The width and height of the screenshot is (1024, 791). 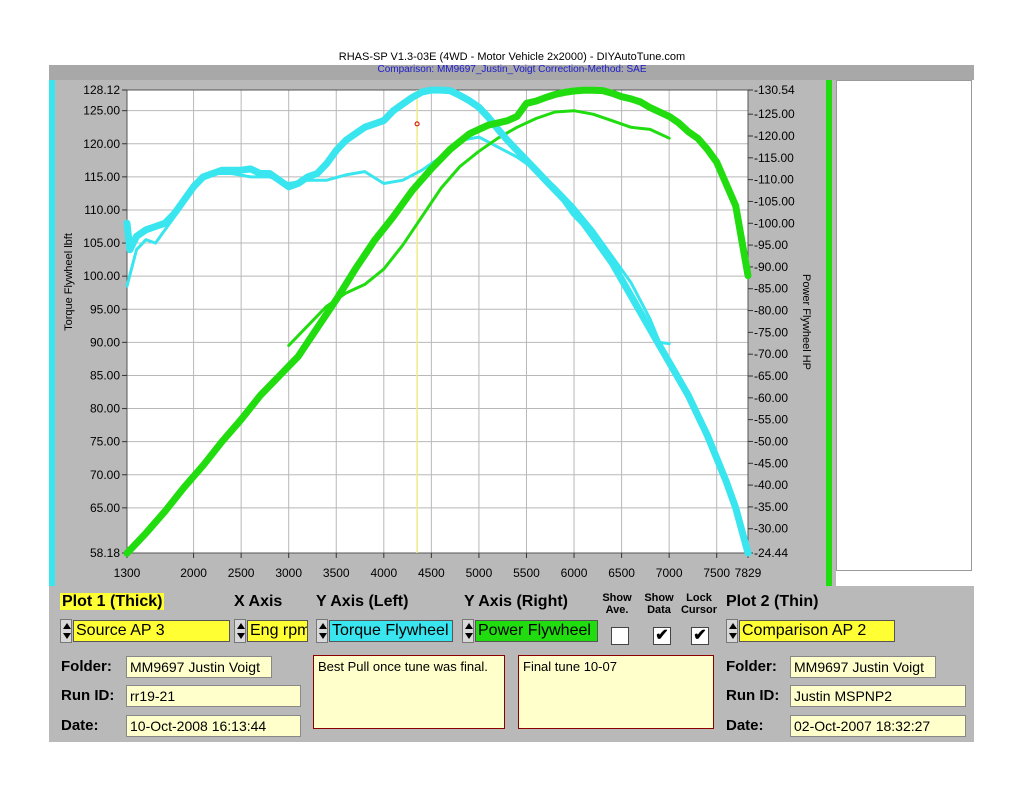 I want to click on plot2-source-spinner, so click(x=732, y=631).